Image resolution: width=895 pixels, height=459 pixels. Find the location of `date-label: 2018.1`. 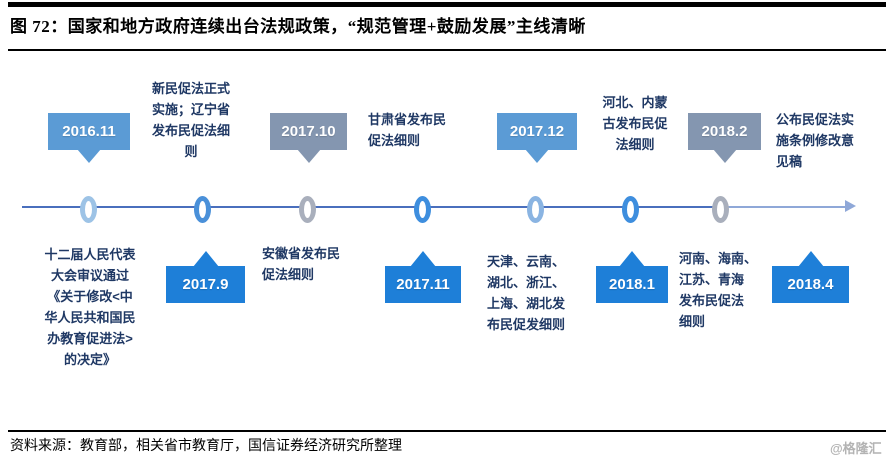

date-label: 2018.1 is located at coordinates (632, 284).